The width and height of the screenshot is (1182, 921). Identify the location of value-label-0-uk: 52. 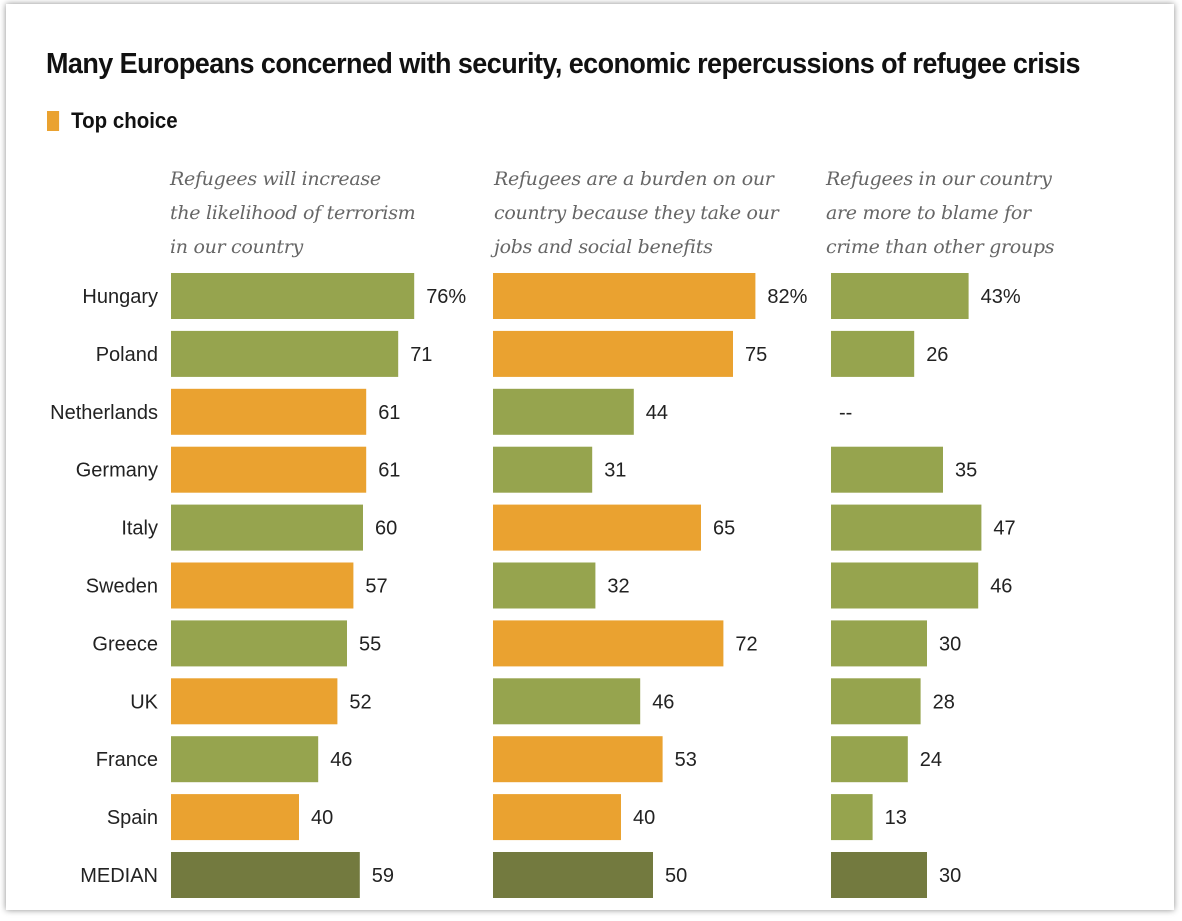
(360, 702).